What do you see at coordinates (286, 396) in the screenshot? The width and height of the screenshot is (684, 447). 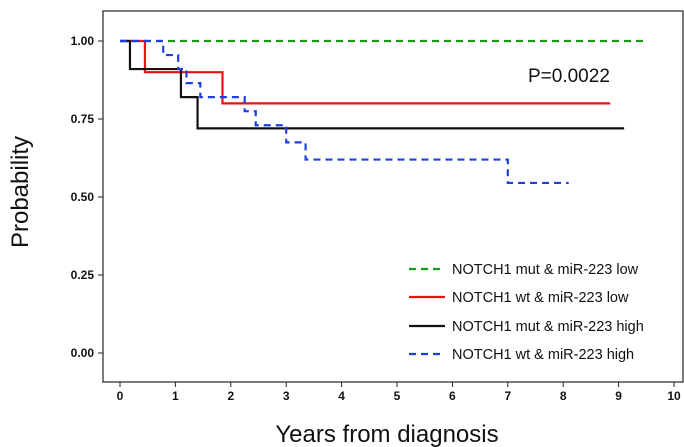 I see `x-tick-label: 3` at bounding box center [286, 396].